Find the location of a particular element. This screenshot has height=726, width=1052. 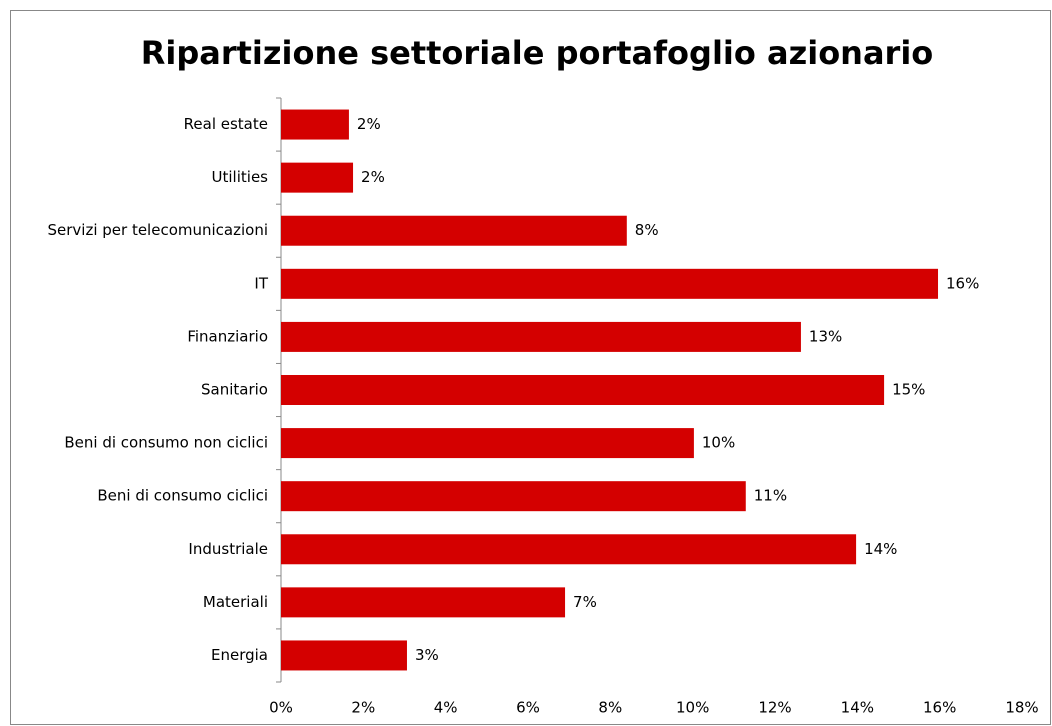

y-tick-label: Materiali is located at coordinates (235, 602).